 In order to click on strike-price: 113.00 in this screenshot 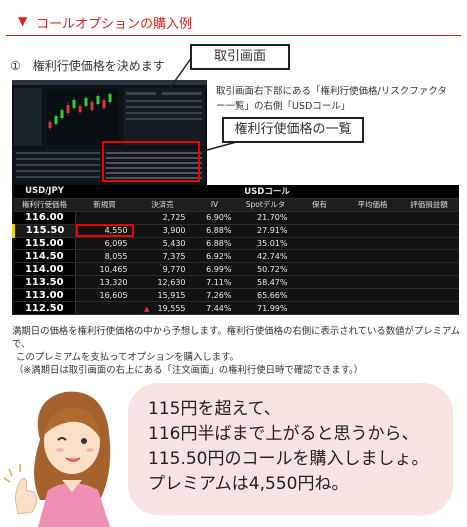, I will do `click(44, 295)`.